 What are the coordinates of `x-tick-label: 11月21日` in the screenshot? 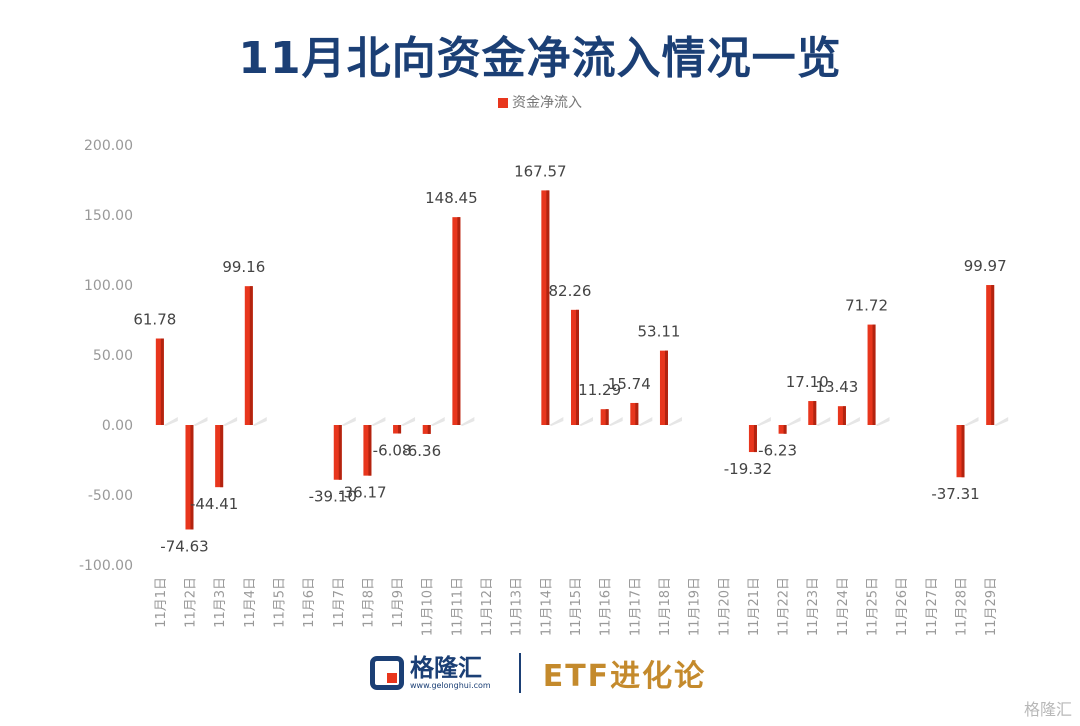 It's located at (754, 606).